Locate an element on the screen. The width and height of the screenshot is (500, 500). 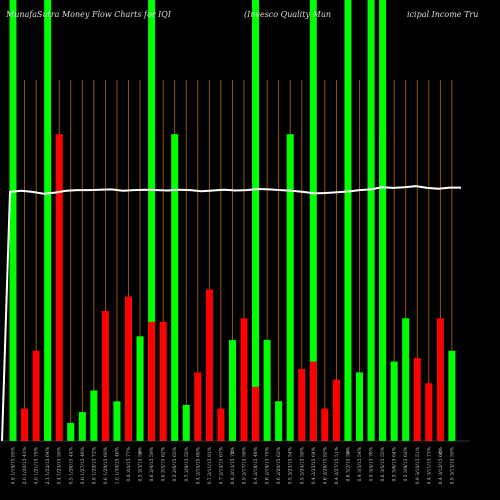
x-tick-label: 0.9 3/10/15 51% is located at coordinates (418, 465).